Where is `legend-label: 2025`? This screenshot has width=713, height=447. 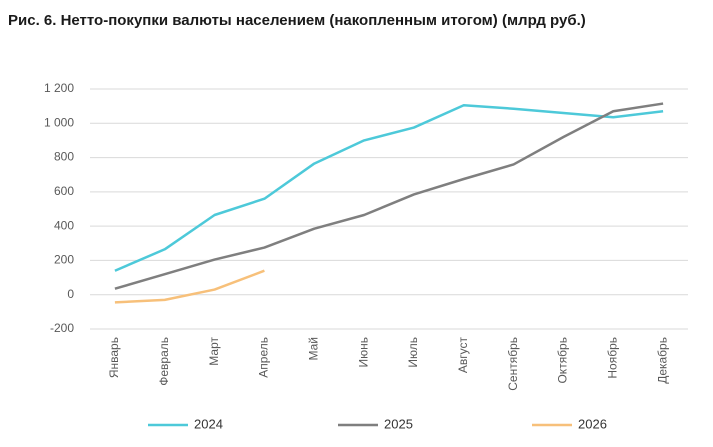
legend-label: 2025 is located at coordinates (398, 423).